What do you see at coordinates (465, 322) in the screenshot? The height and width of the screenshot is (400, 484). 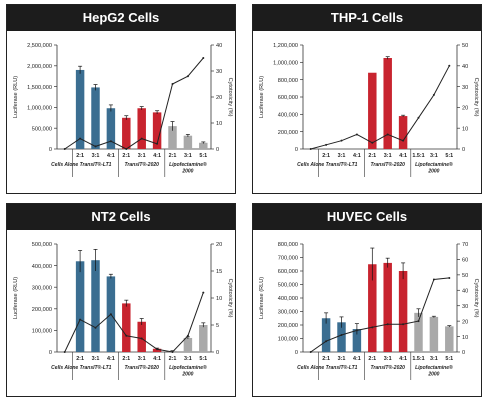 I see `y2-tick-label: 20` at bounding box center [465, 322].